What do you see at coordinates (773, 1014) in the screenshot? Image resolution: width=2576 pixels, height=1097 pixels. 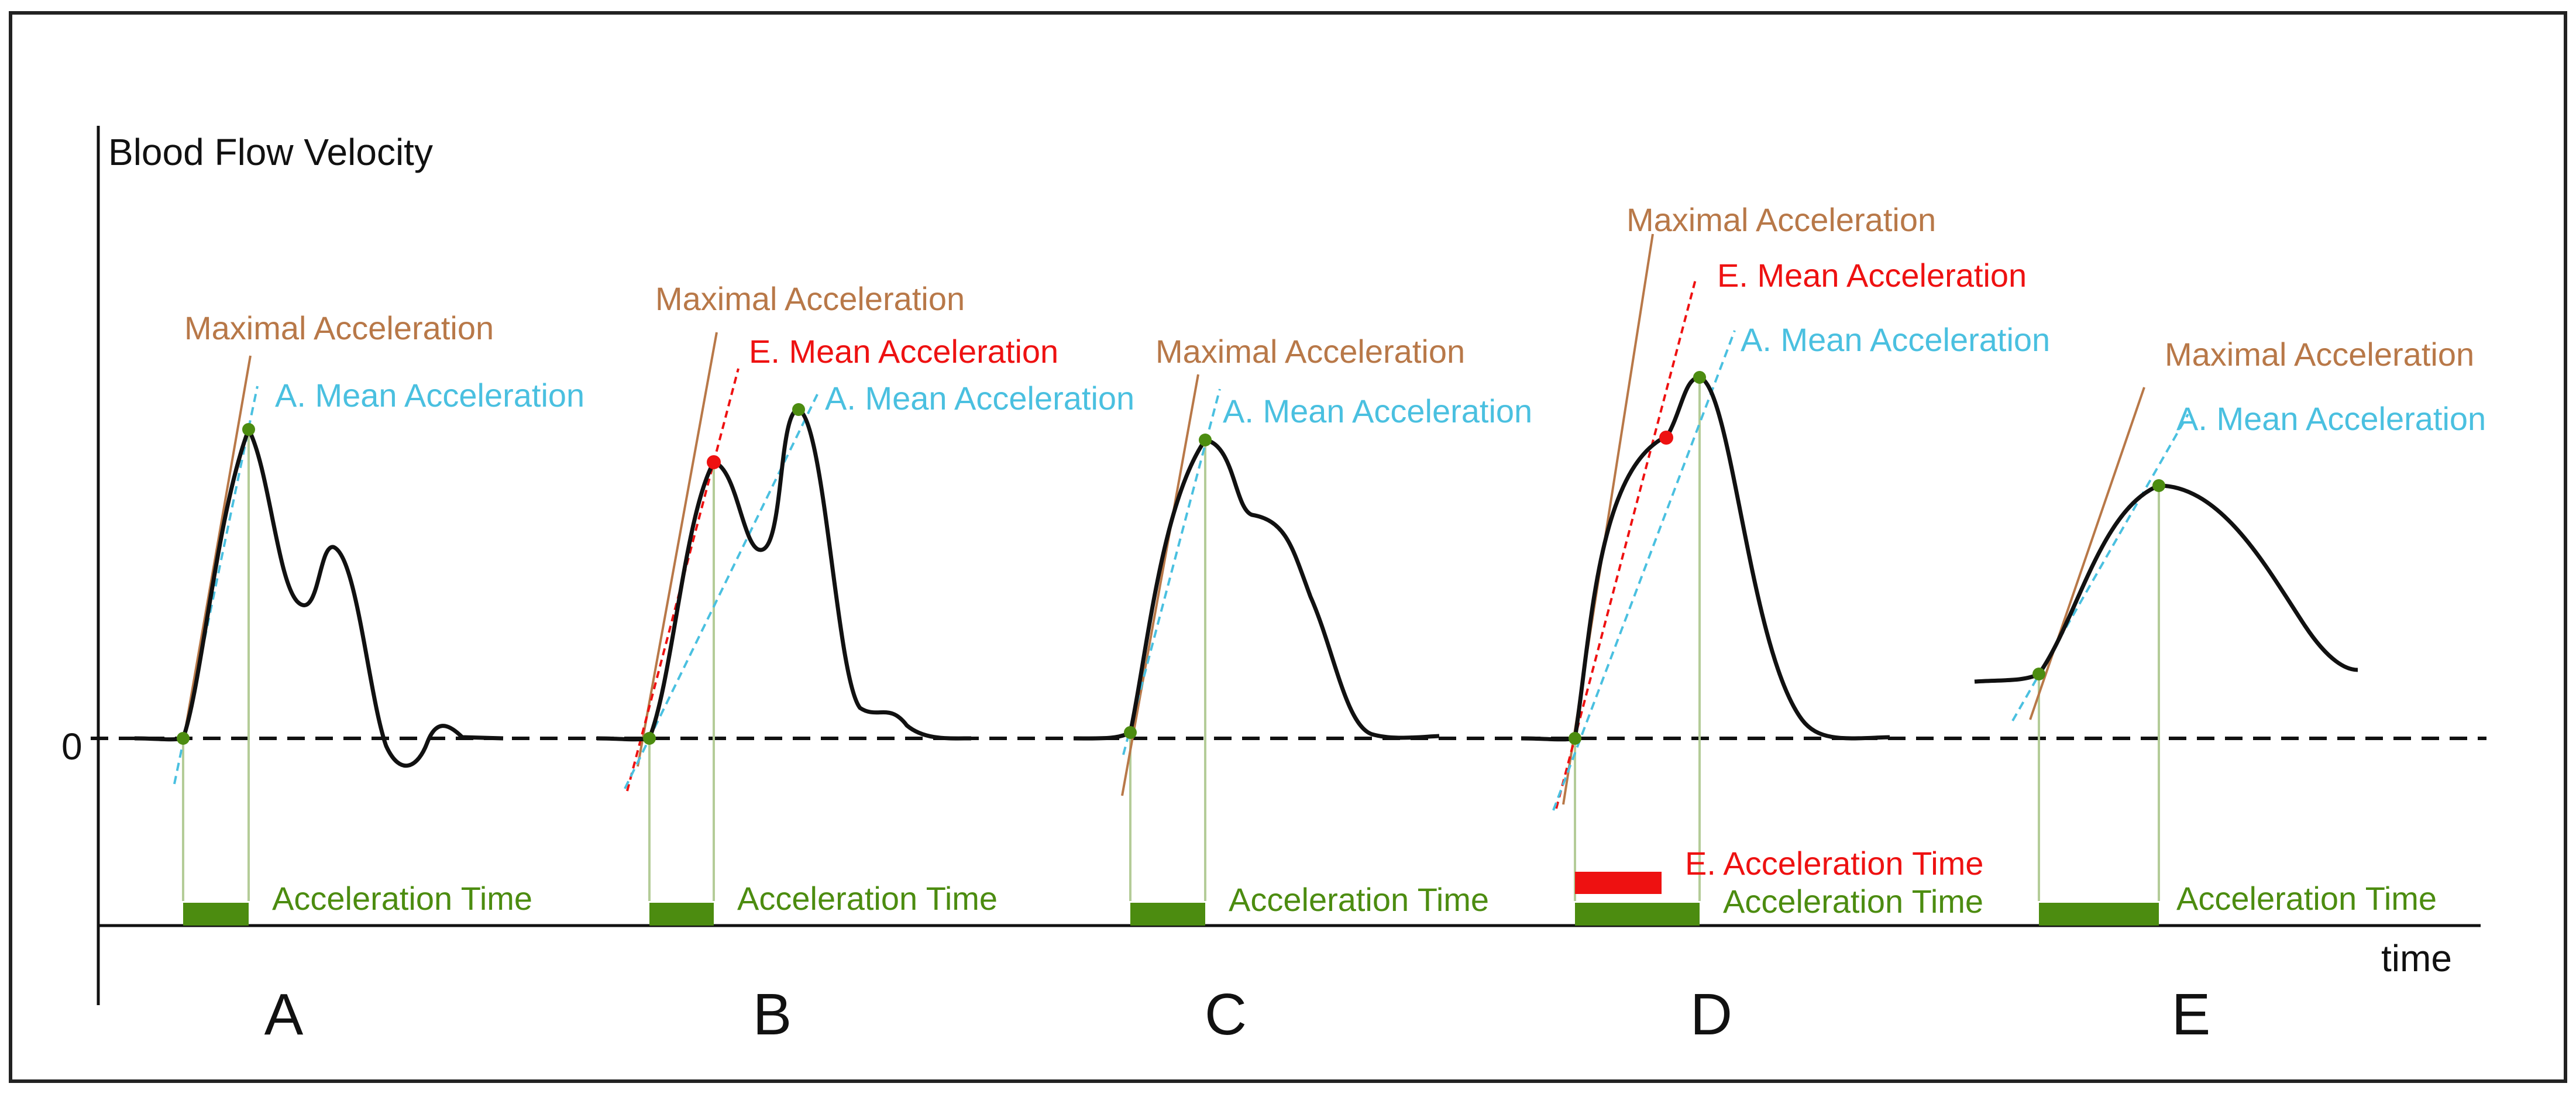 I see `panel-b-letter: B` at bounding box center [773, 1014].